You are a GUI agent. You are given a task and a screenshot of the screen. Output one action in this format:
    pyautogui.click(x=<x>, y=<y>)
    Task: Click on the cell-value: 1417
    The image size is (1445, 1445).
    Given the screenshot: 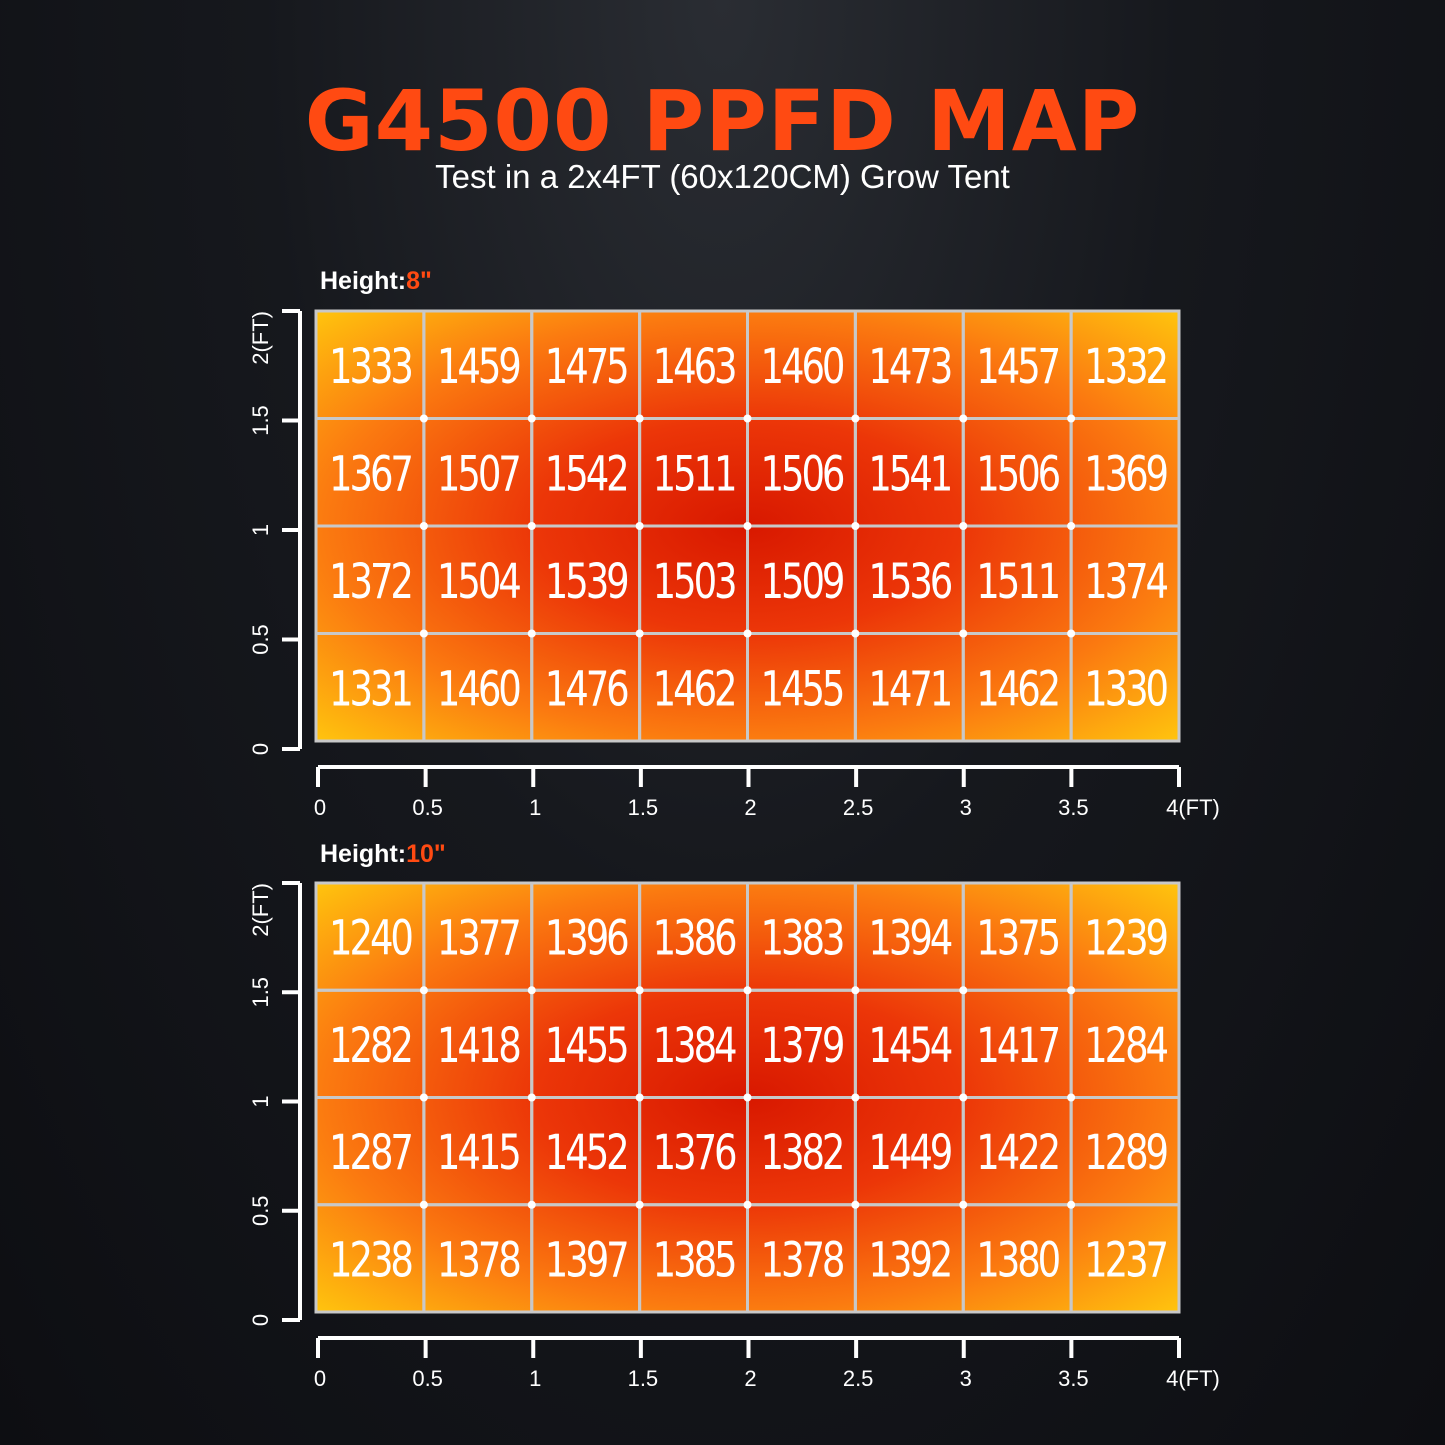 What is the action you would take?
    pyautogui.click(x=1017, y=1046)
    